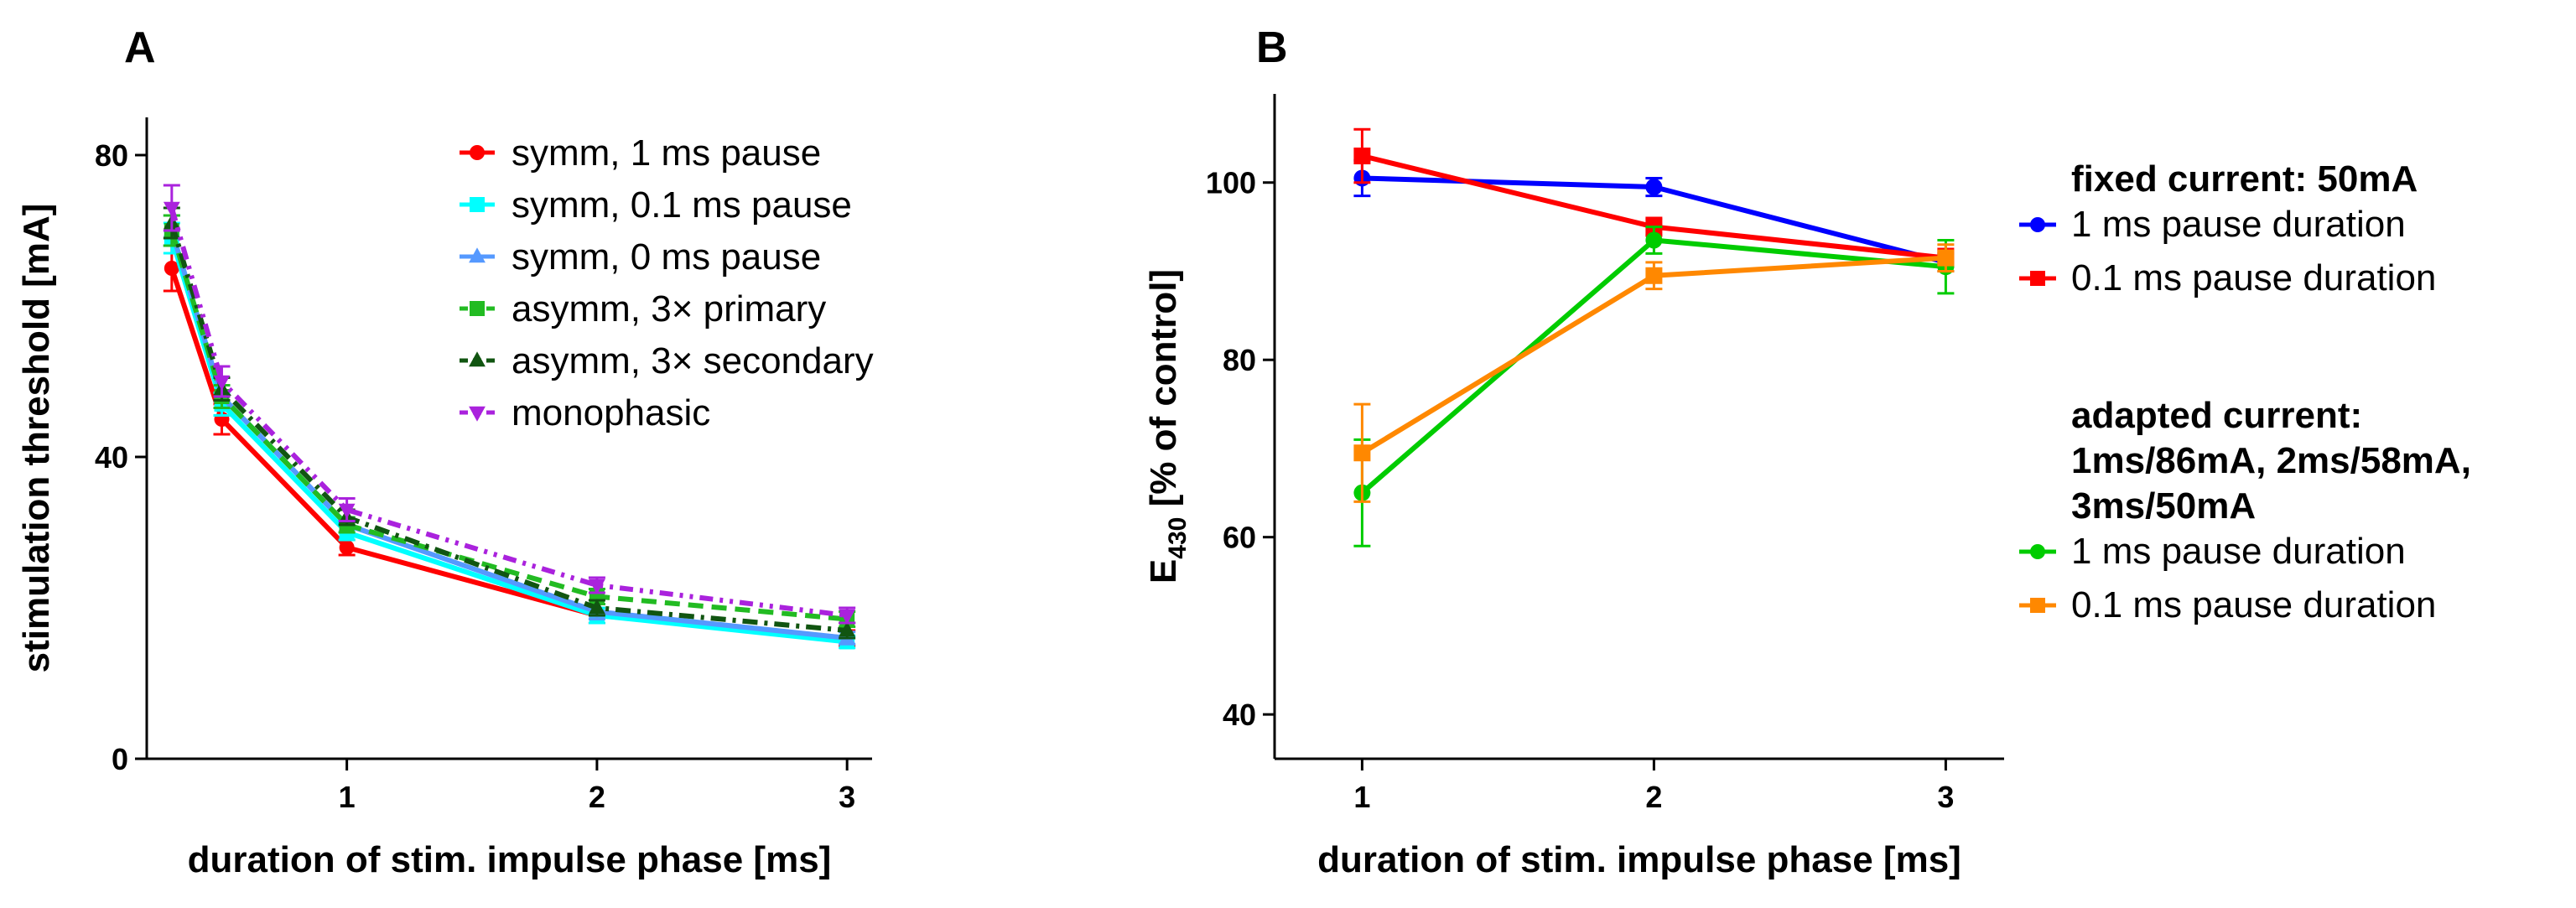 The image size is (2576, 908). I want to click on legend-item-b-1: 0.1 ms pause duration, so click(2227, 277).